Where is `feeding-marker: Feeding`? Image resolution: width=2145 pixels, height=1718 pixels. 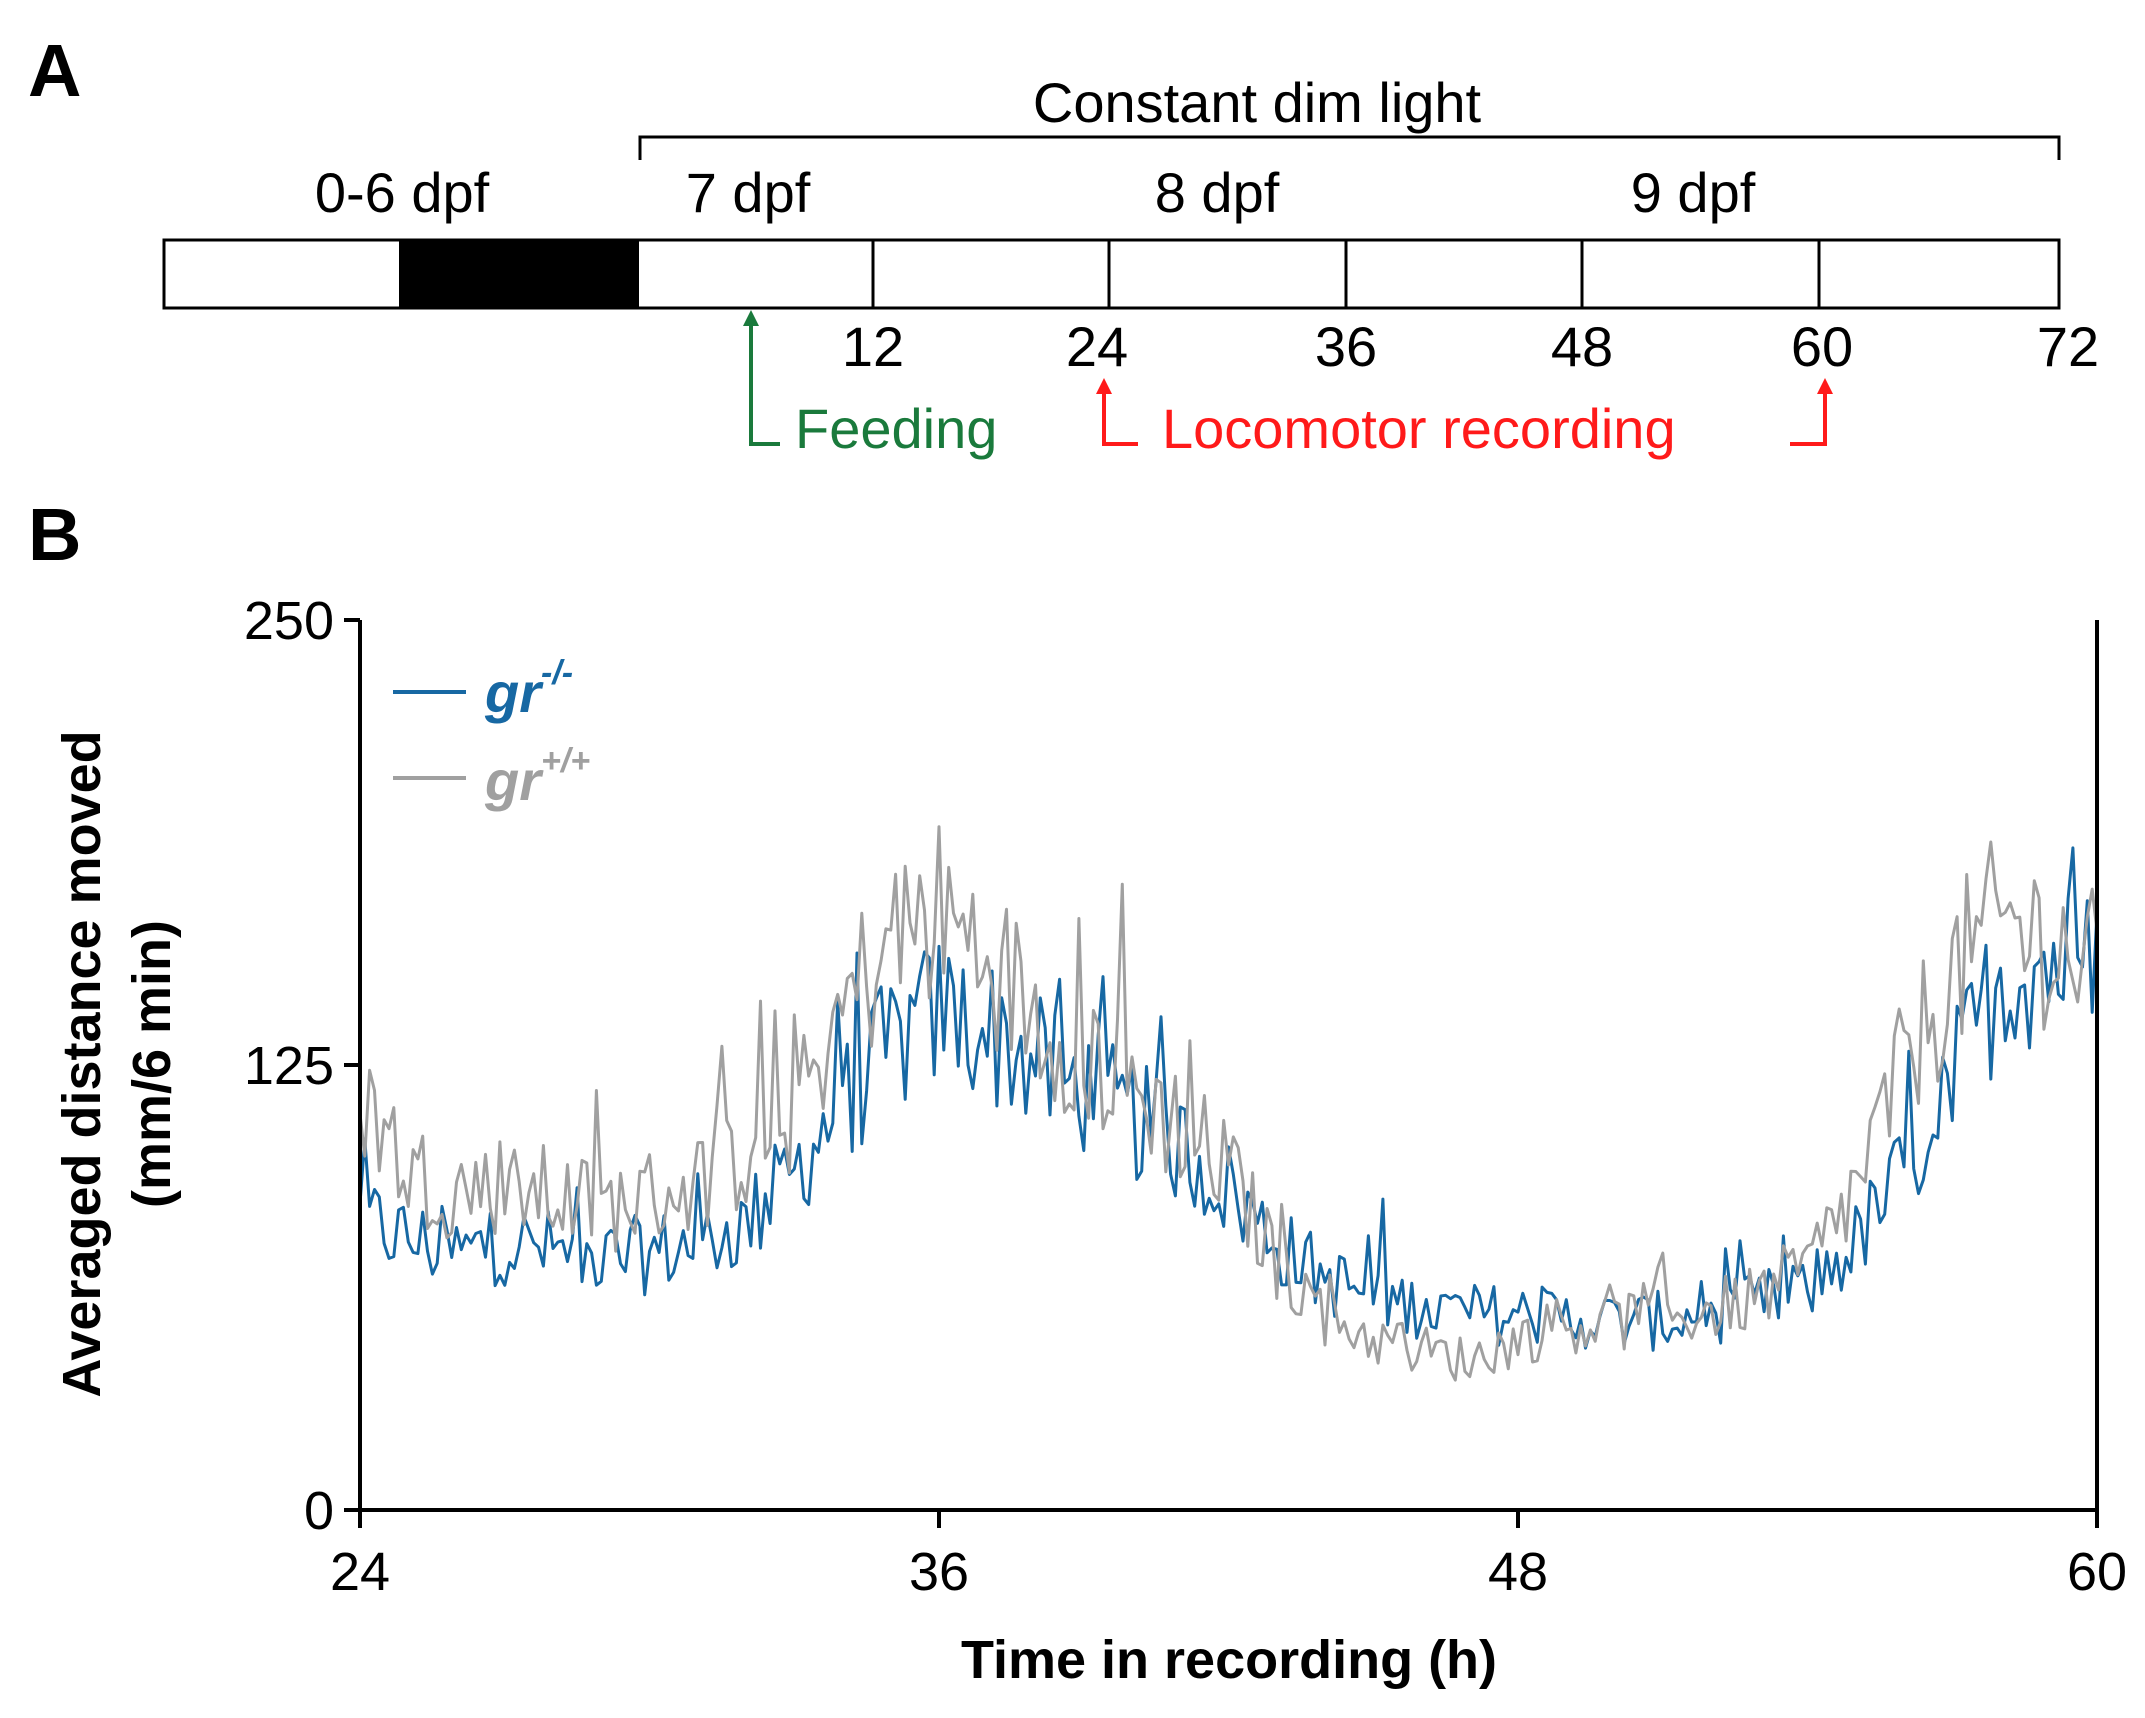
feeding-marker: Feeding is located at coordinates (870, 385).